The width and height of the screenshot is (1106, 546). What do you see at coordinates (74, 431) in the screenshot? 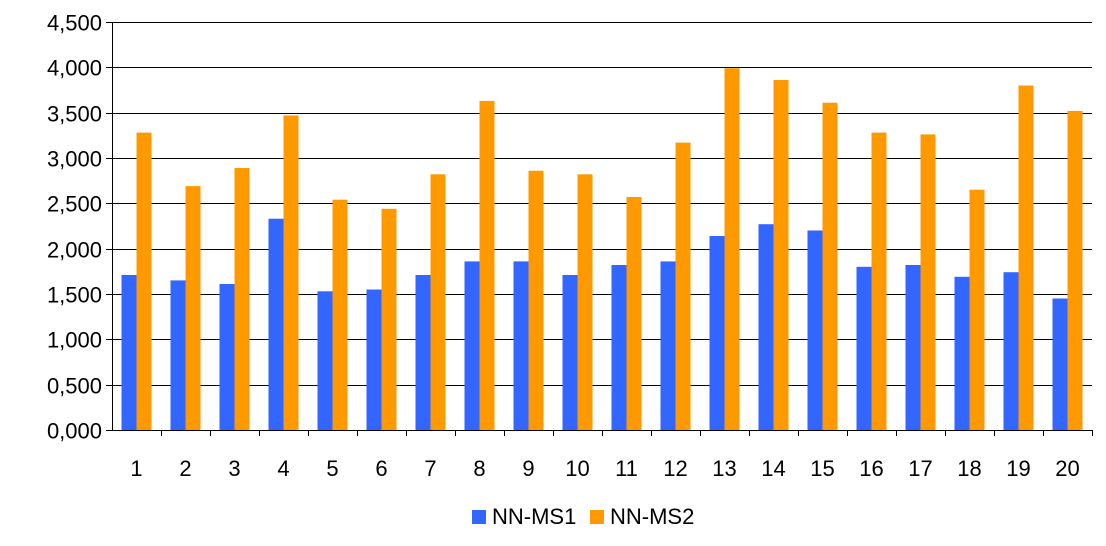
I see `y-tick-label: 0,000` at bounding box center [74, 431].